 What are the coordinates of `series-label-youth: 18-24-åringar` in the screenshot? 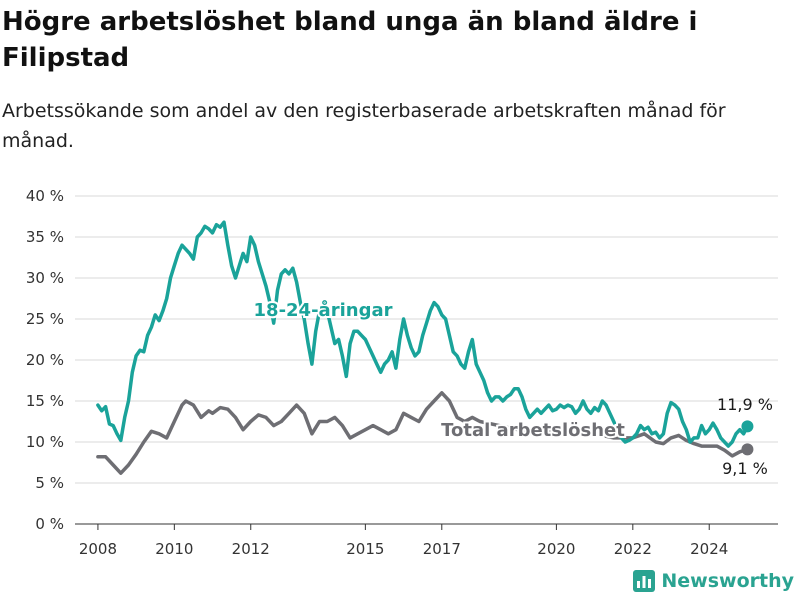 It's located at (323, 310).